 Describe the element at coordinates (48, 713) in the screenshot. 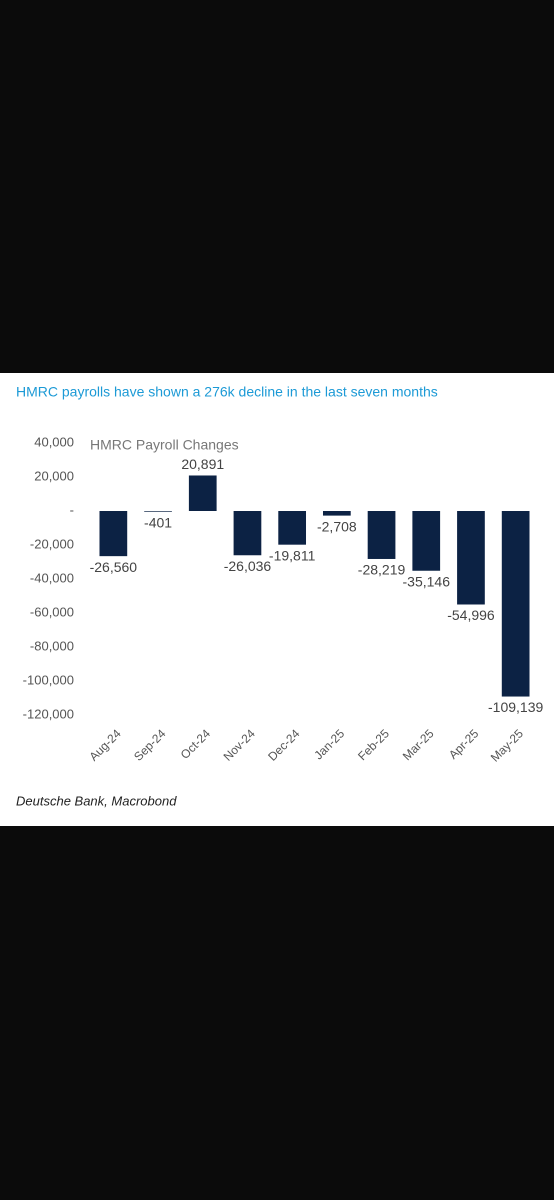

I see `y-tick-label: -120,000` at that location.